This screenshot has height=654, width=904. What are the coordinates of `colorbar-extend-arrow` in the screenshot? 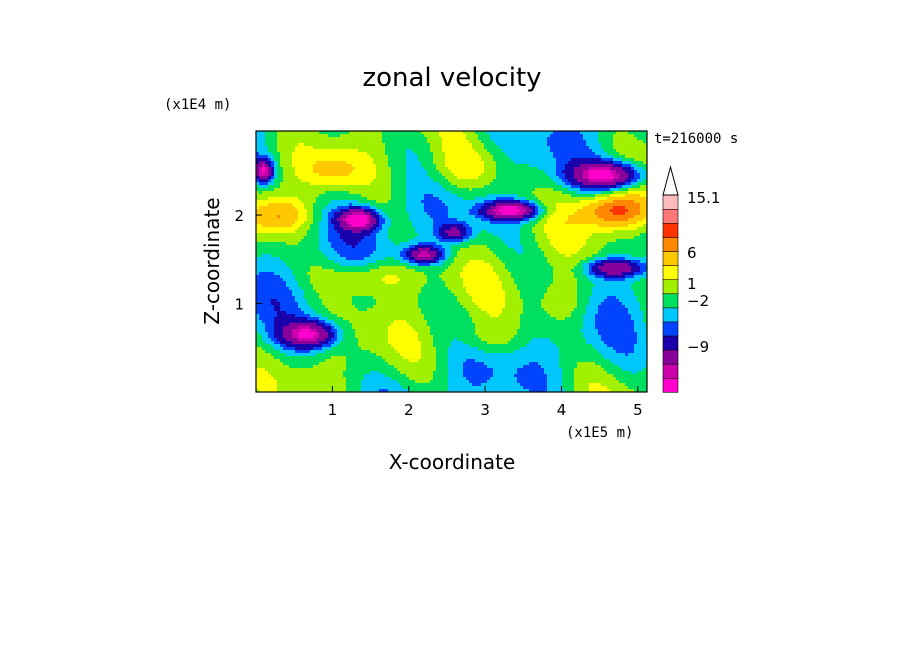 It's located at (670, 180).